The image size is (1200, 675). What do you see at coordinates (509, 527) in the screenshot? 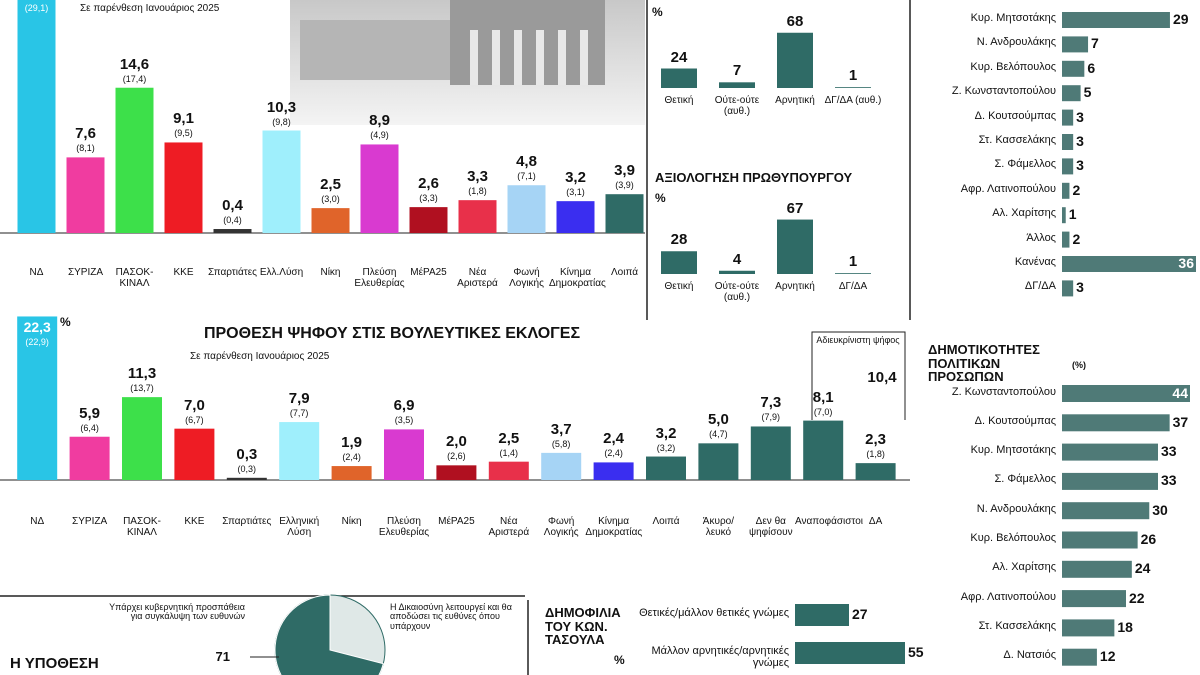
I see `category-label: Νέα Αριστερά` at bounding box center [509, 527].